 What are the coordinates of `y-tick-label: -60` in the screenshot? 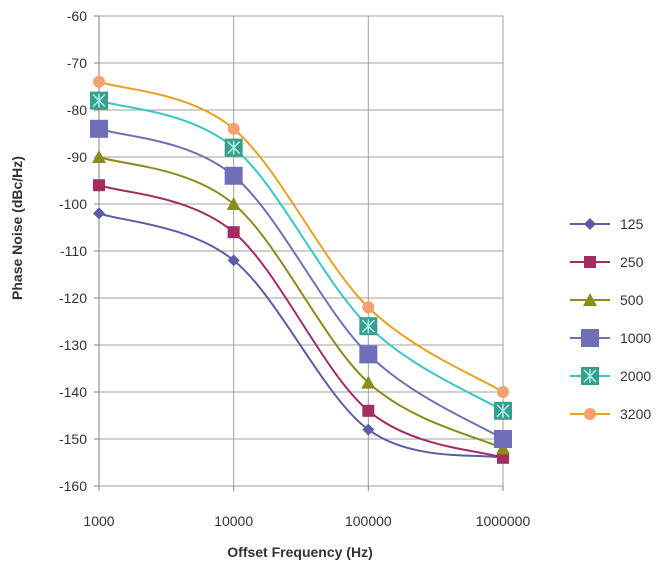 It's located at (77, 16).